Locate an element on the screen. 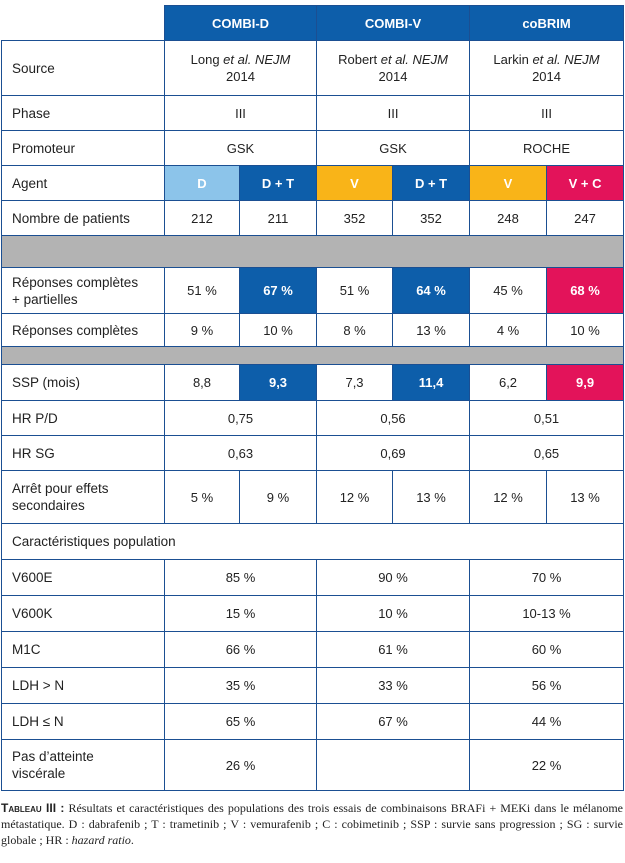 The height and width of the screenshot is (863, 625). value-cell: 0,51 is located at coordinates (547, 418).